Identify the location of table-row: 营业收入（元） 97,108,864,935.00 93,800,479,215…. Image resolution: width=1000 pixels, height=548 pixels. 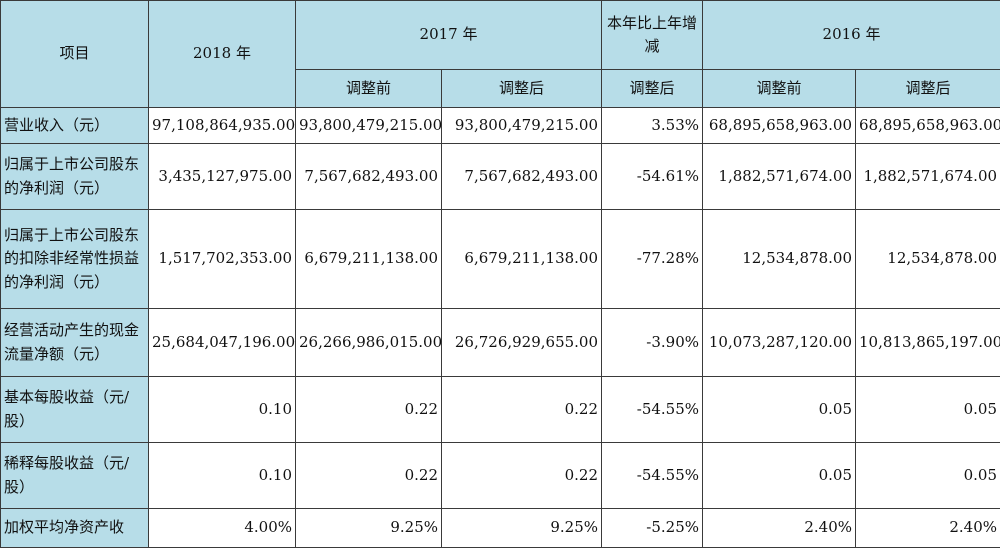
(500, 126).